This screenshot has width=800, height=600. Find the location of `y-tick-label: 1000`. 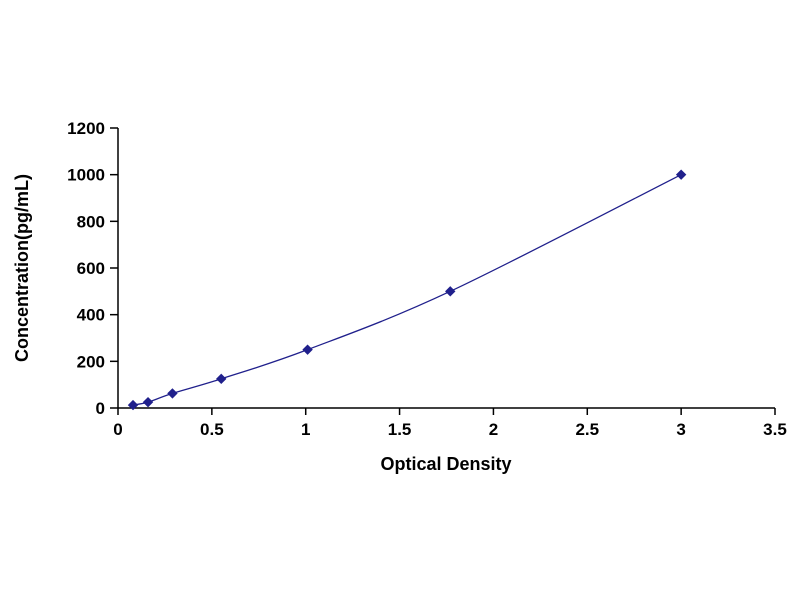

y-tick-label: 1000 is located at coordinates (86, 175).